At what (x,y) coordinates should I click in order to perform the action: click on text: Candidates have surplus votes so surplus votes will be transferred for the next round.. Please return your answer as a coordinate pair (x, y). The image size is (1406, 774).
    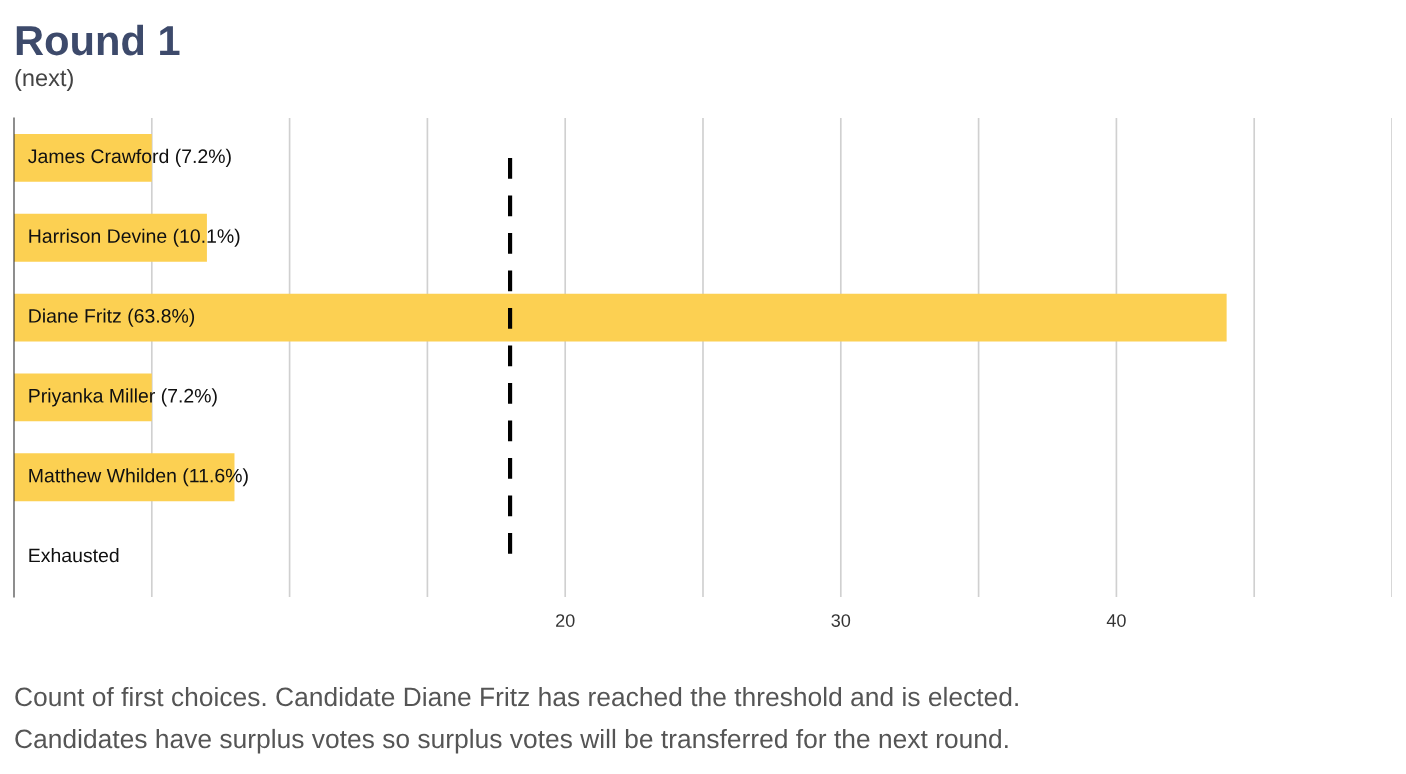
    Looking at the image, I should click on (511, 741).